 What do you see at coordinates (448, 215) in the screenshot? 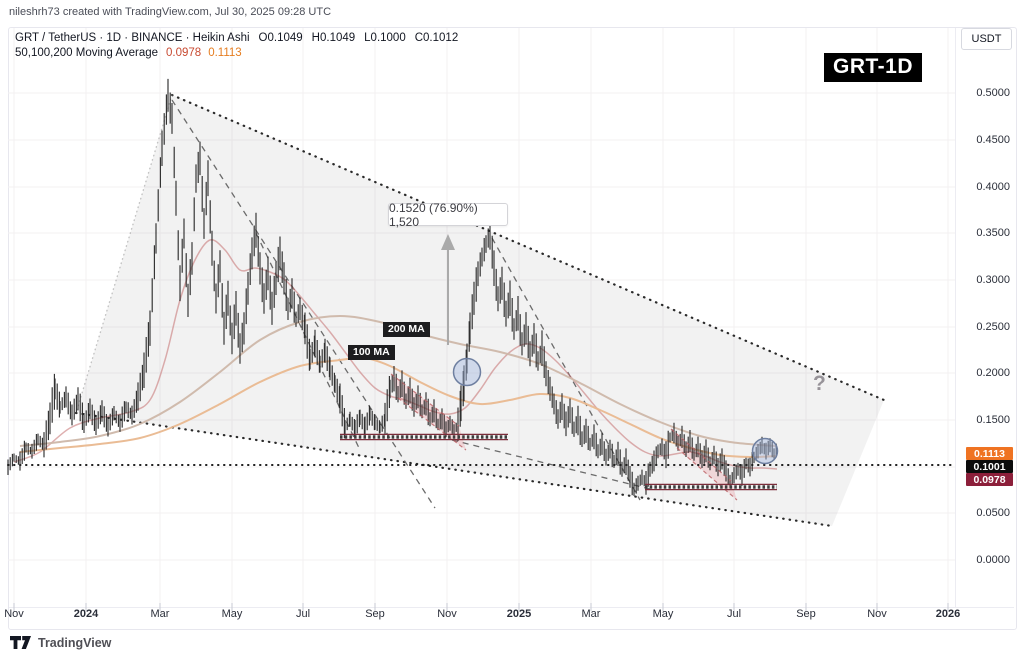
I see `fib-extension-label: 0.1520 (76.90%) 1,520` at bounding box center [448, 215].